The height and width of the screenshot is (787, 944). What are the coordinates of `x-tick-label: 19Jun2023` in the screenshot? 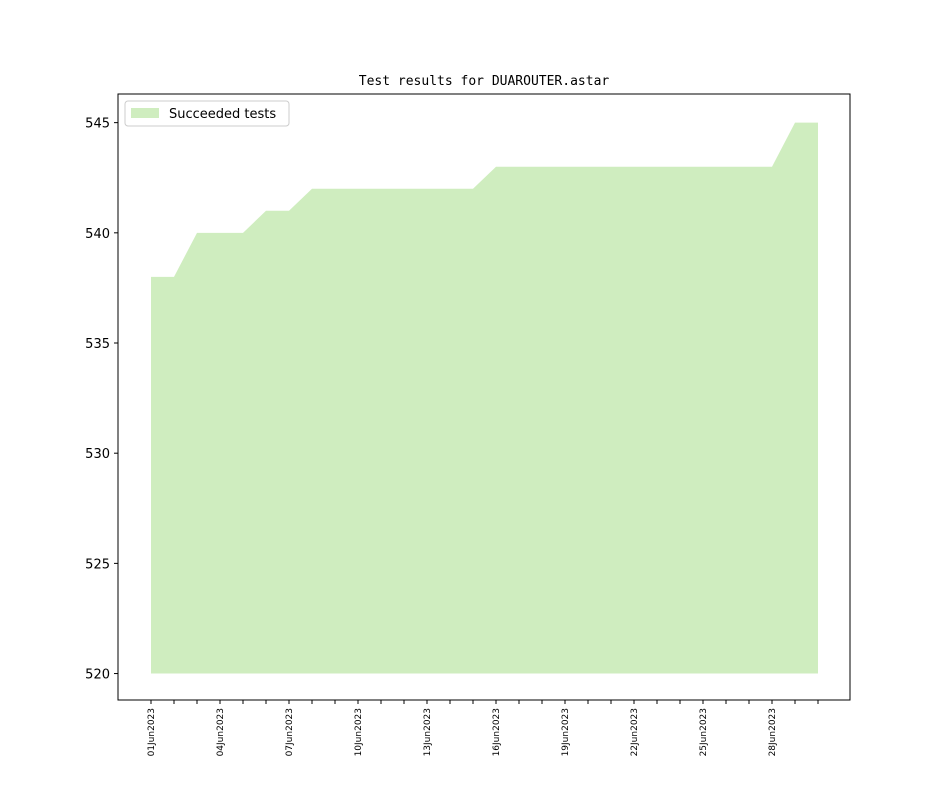 It's located at (566, 732).